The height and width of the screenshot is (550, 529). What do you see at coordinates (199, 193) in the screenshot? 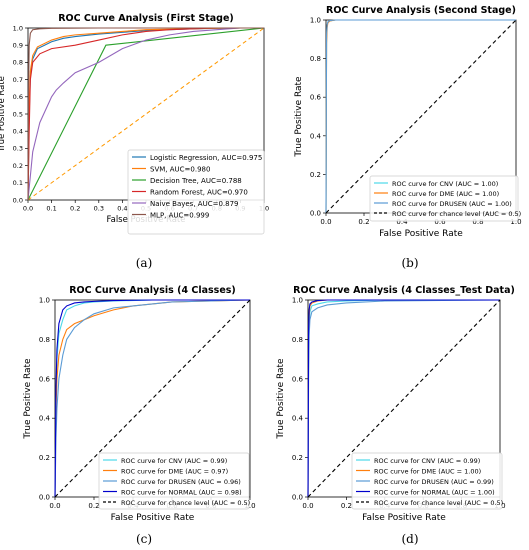
I see `legend-entry-3: Random Forest, AUC=0.970` at bounding box center [199, 193].